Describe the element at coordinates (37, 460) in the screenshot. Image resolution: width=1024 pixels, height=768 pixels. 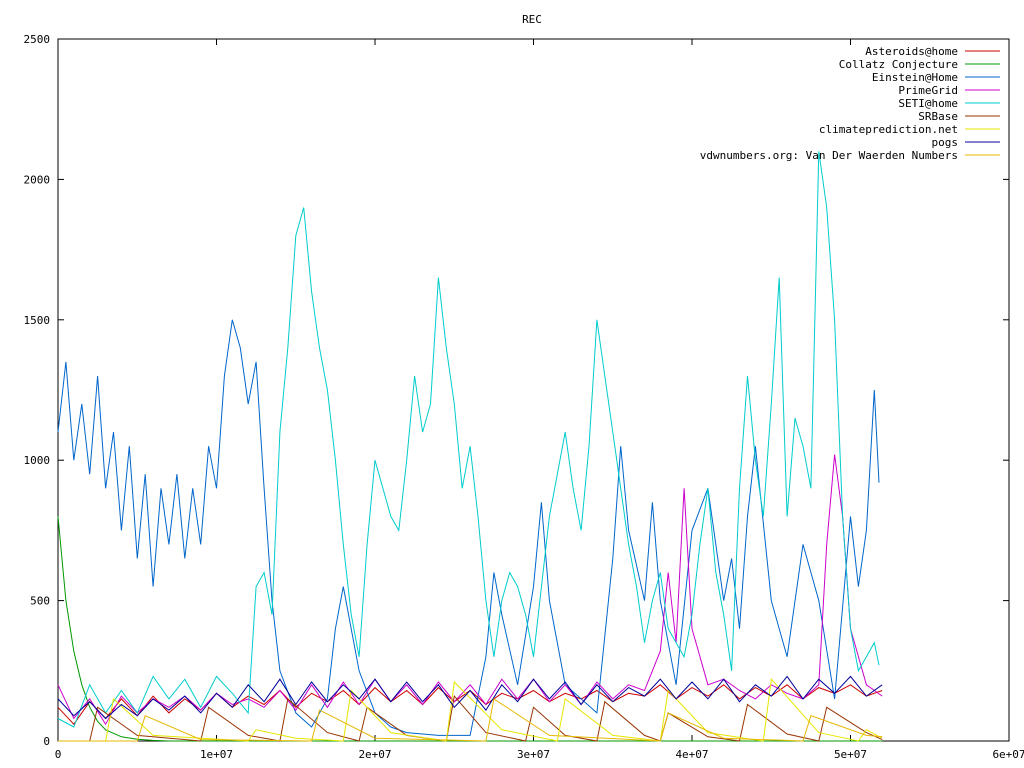
I see `y-tick-label: 1000` at that location.